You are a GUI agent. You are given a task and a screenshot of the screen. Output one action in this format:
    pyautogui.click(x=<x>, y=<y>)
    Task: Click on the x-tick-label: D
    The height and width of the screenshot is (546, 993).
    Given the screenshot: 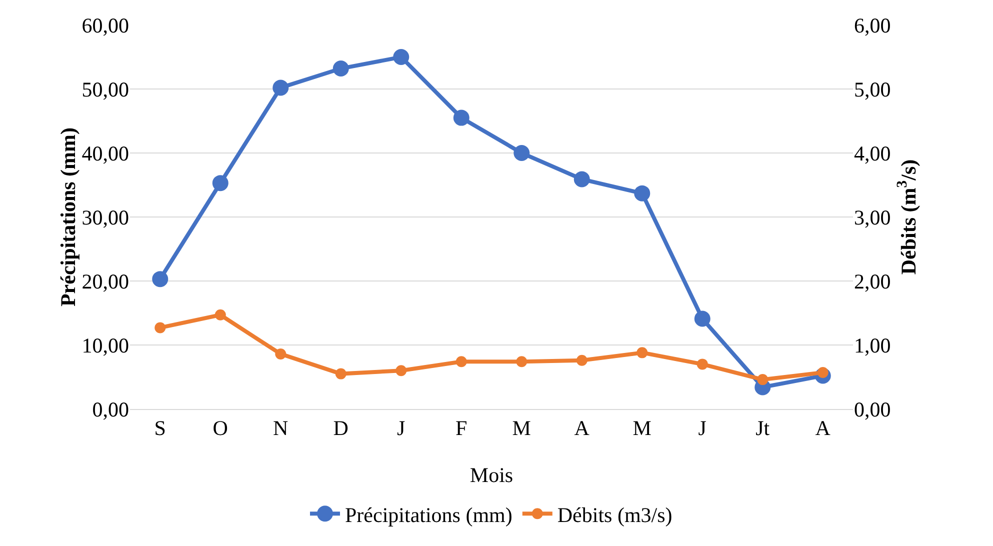 What is the action you would take?
    pyautogui.click(x=340, y=428)
    